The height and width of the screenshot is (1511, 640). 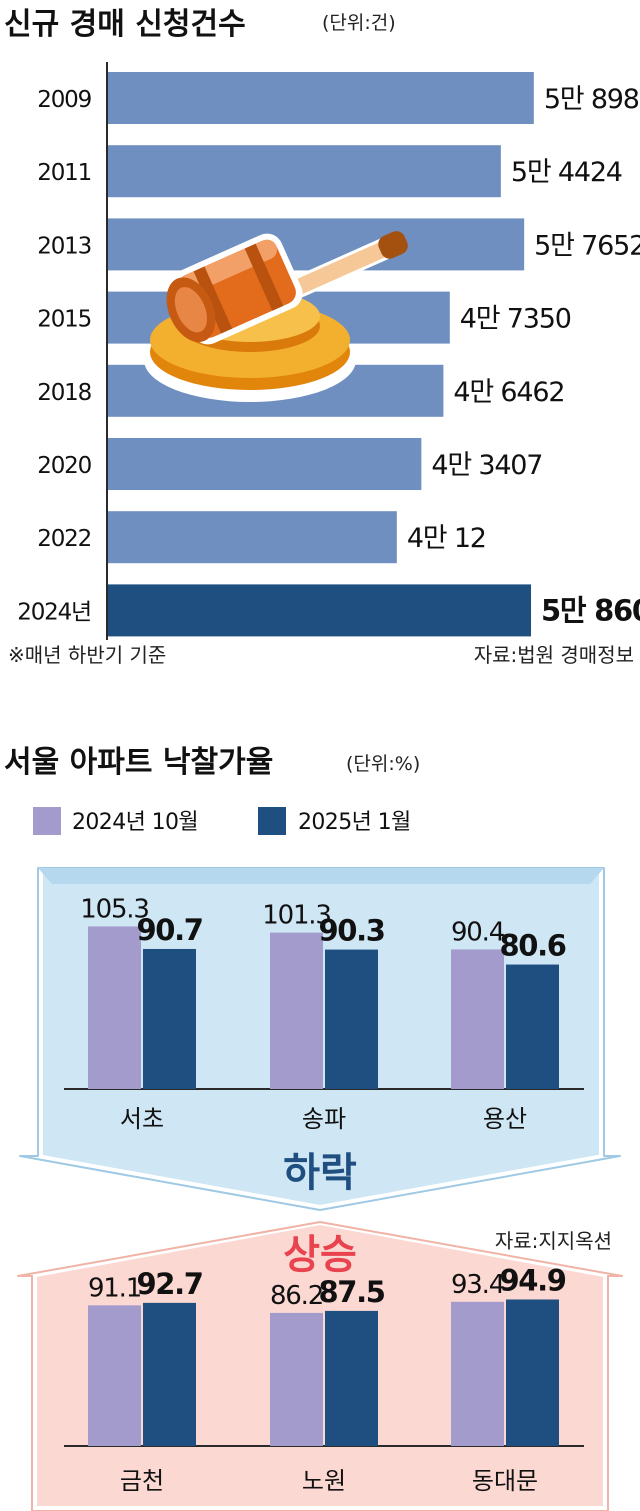 I want to click on category-label-동대문: 동대문, so click(x=505, y=1481).